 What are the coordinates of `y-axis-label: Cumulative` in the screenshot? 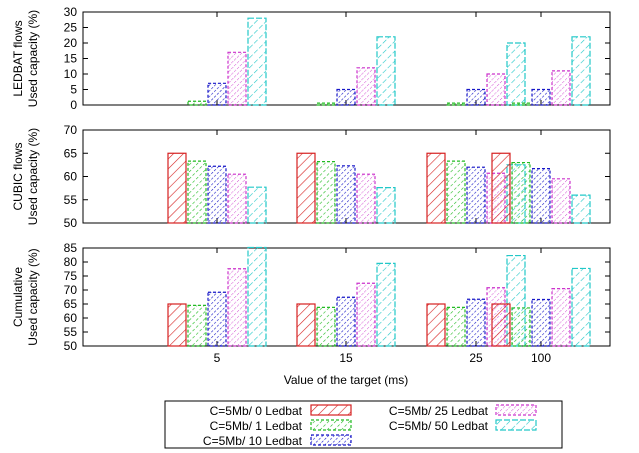 It's located at (18, 297).